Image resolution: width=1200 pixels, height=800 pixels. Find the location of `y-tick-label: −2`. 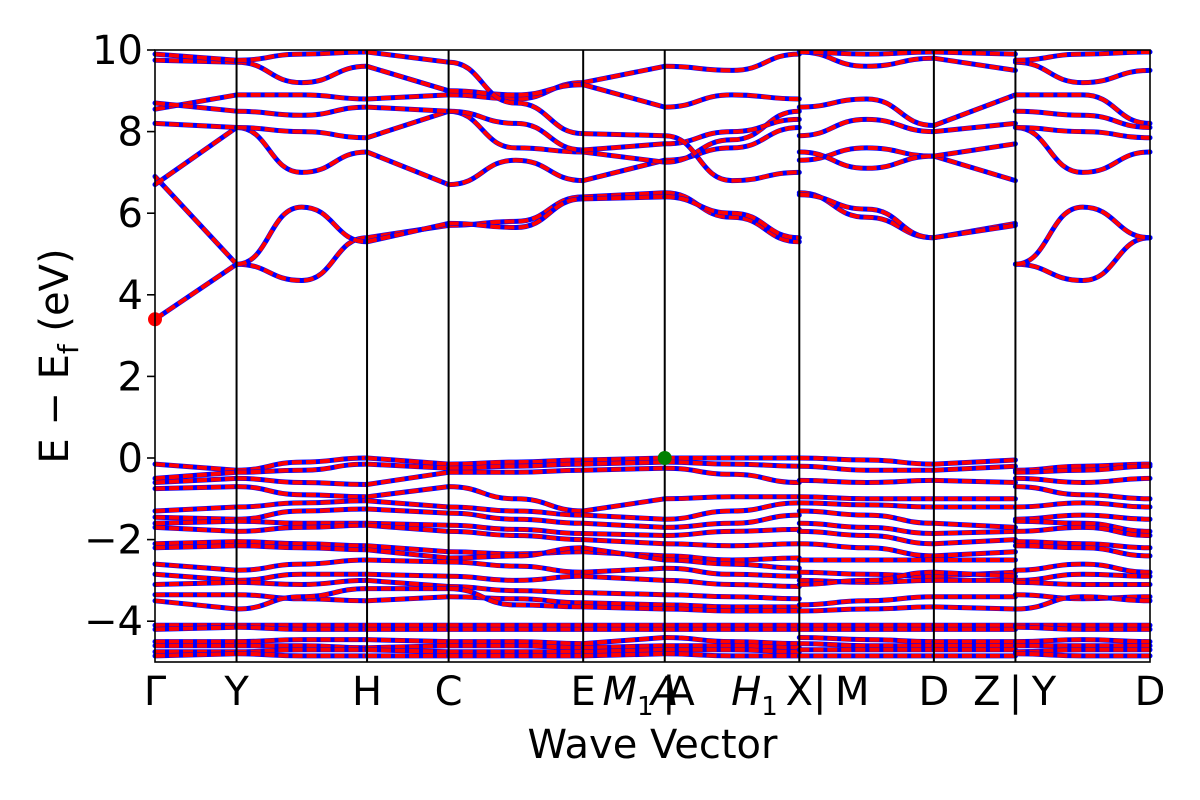

y-tick-label: −2 is located at coordinates (113, 541).